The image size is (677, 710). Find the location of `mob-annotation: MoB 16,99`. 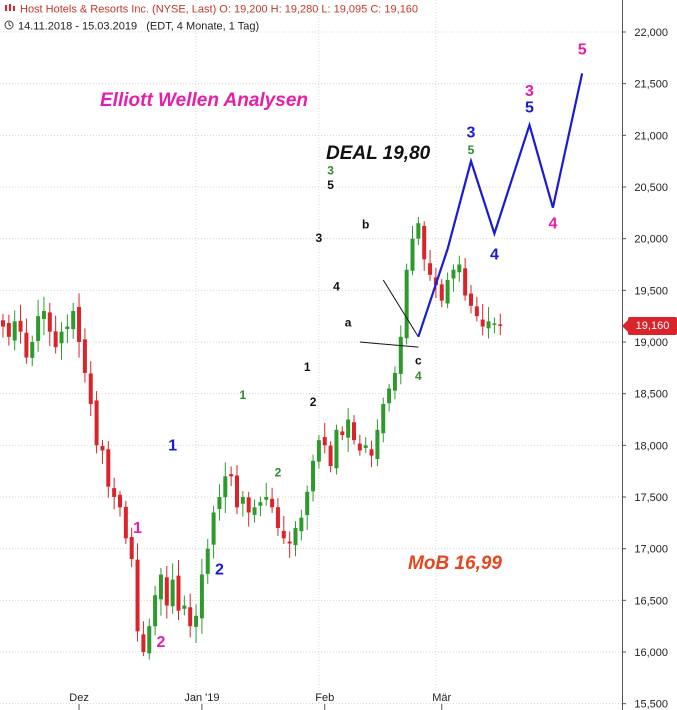

mob-annotation: MoB 16,99 is located at coordinates (455, 563).